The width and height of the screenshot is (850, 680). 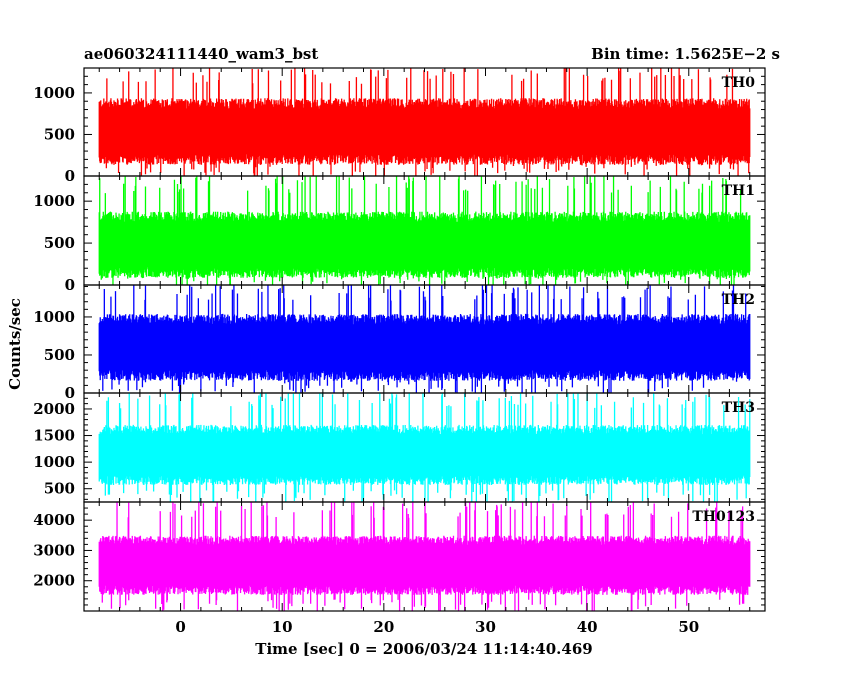 I want to click on panel-th2-ytick-label: 500, so click(x=59, y=355).